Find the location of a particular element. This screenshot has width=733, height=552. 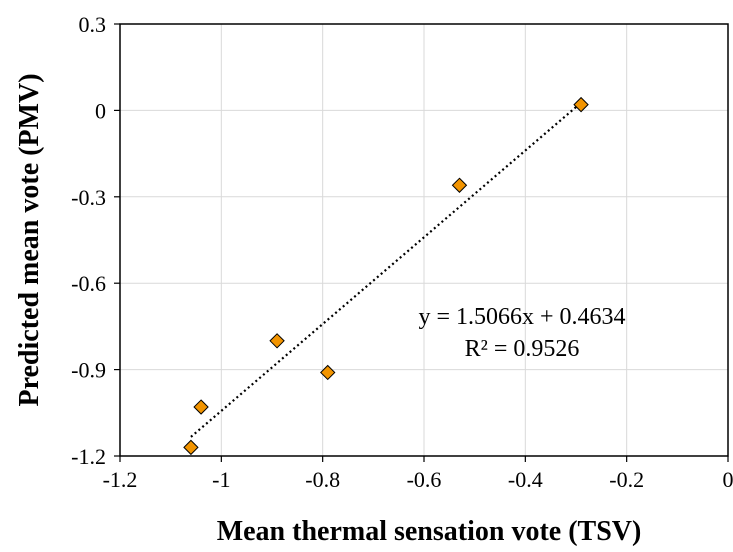

x-tick-label: 0 is located at coordinates (728, 479).